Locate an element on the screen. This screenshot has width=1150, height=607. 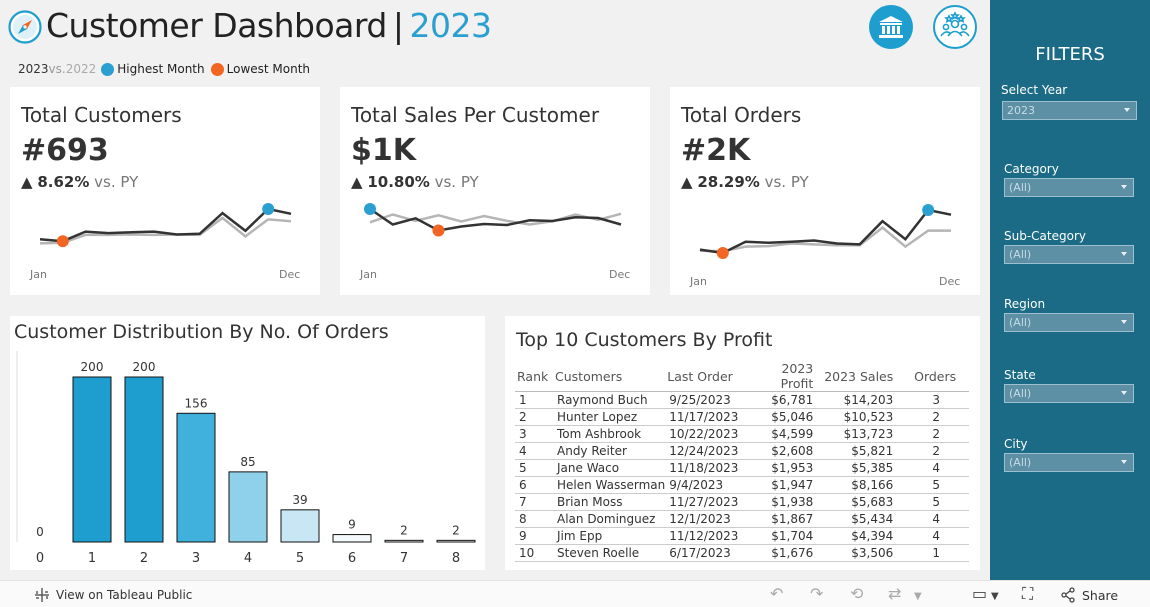
col-last-order-header: Last Order is located at coordinates (706, 376).